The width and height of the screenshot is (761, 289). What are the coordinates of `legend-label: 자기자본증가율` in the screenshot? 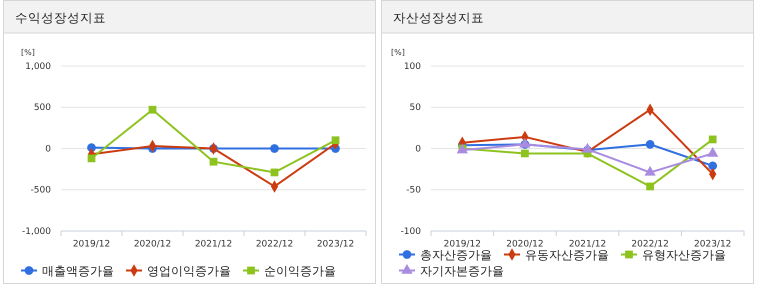 It's located at (462, 271).